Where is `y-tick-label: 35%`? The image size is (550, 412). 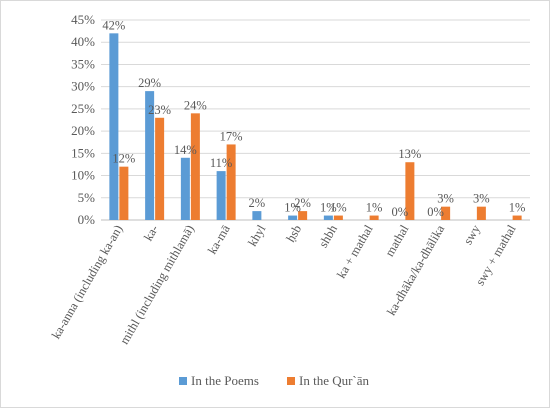 y-tick-label: 35% is located at coordinates (83, 63).